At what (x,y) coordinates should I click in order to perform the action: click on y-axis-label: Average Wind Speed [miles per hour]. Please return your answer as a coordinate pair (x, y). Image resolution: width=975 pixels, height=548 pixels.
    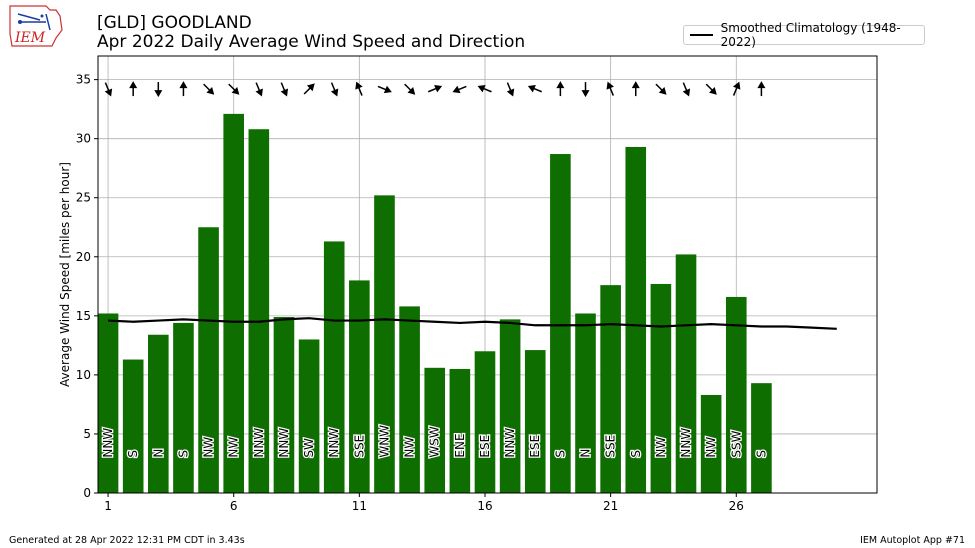
    Looking at the image, I should click on (65, 274).